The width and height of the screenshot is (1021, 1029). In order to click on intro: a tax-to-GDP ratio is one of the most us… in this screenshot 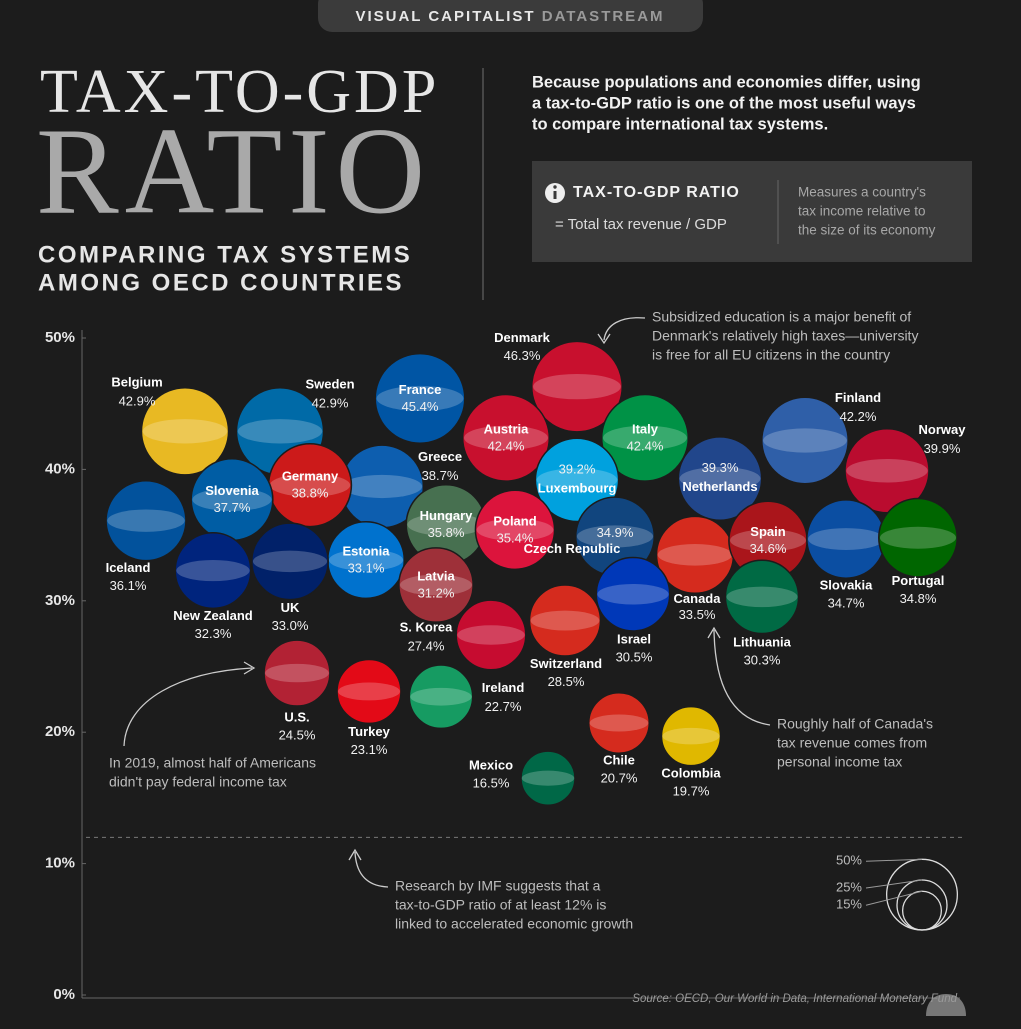, I will do `click(724, 103)`.